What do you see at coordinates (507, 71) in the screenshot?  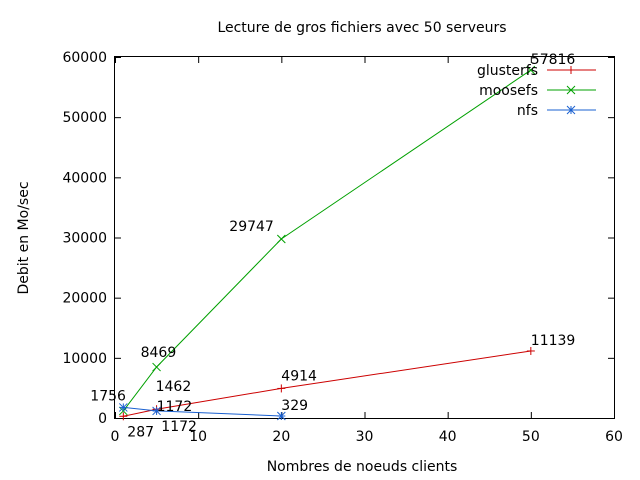 I see `legend-label: glusterfs` at bounding box center [507, 71].